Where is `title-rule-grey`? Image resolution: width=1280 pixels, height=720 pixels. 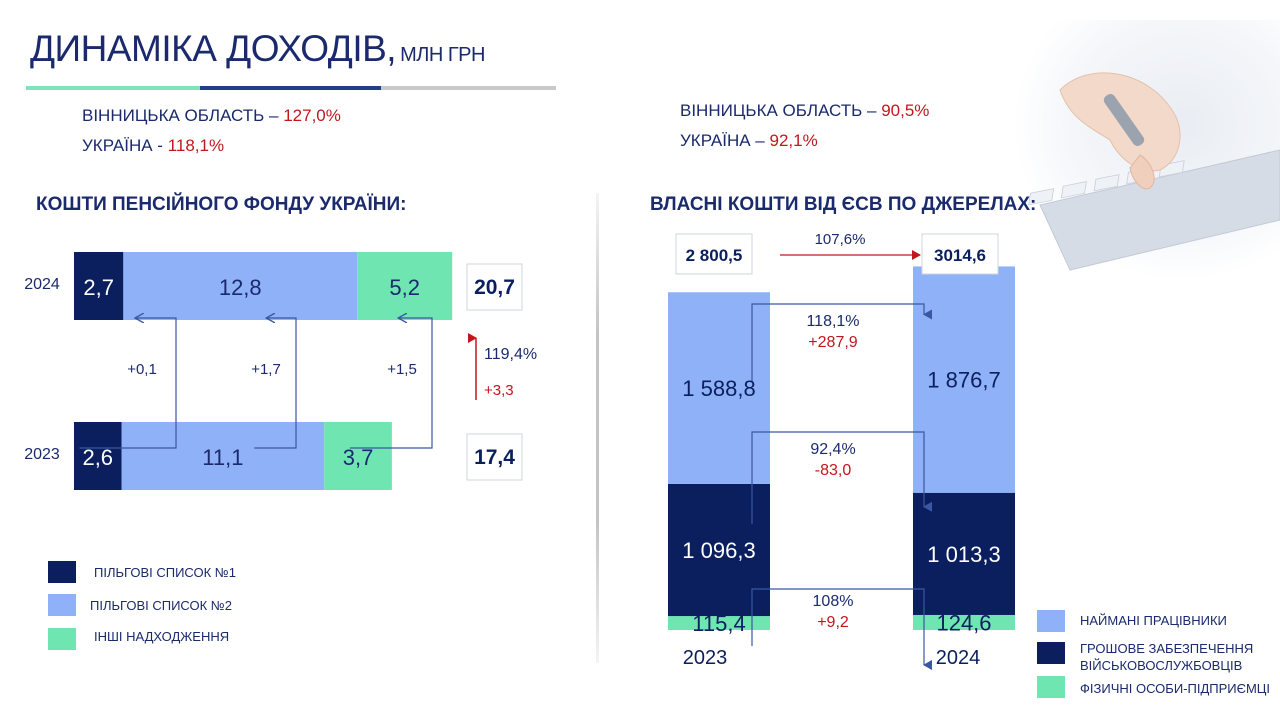 title-rule-grey is located at coordinates (468, 88).